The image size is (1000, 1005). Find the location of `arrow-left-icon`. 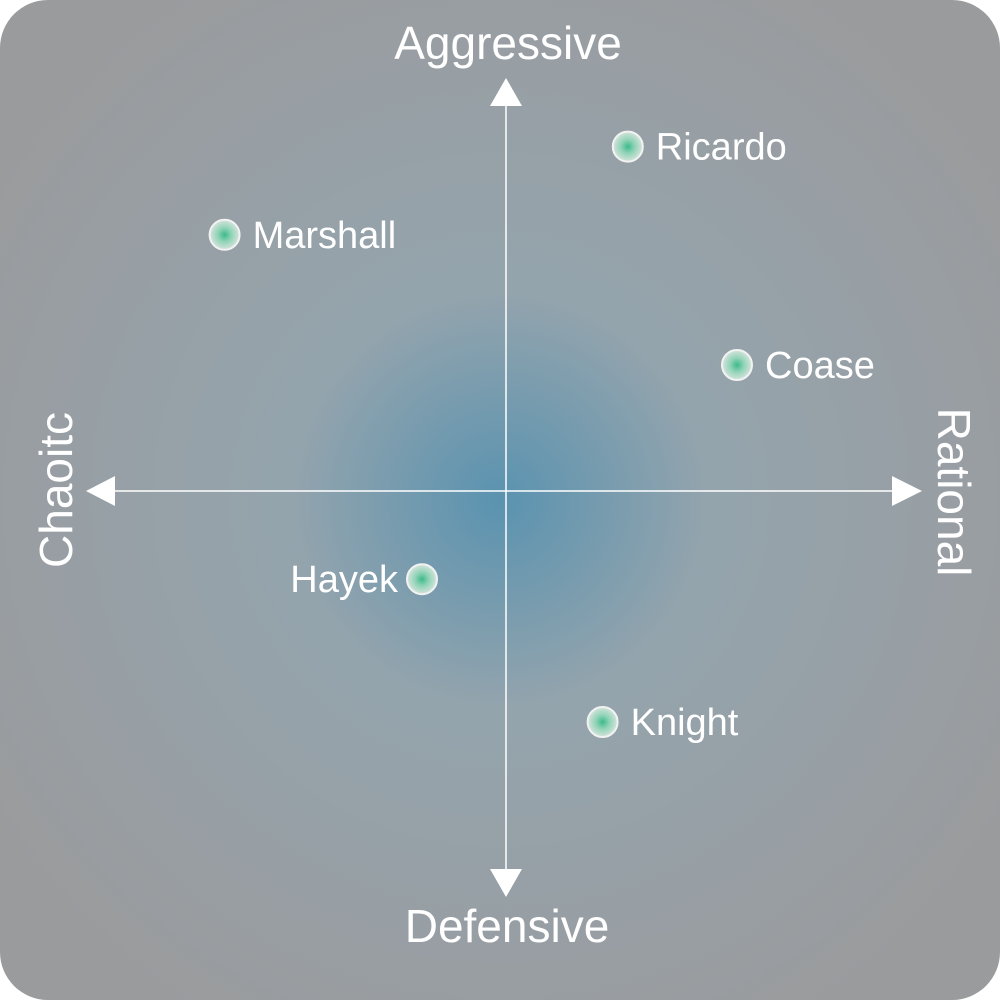

arrow-left-icon is located at coordinates (100, 491).